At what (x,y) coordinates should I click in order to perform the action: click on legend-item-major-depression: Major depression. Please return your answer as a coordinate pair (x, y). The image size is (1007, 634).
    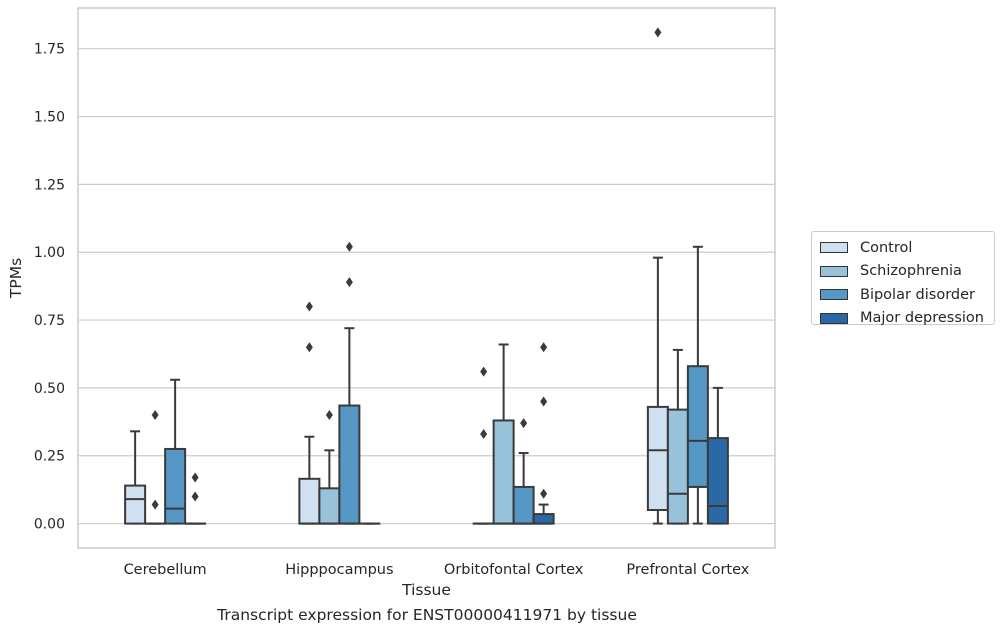
    Looking at the image, I should click on (903, 319).